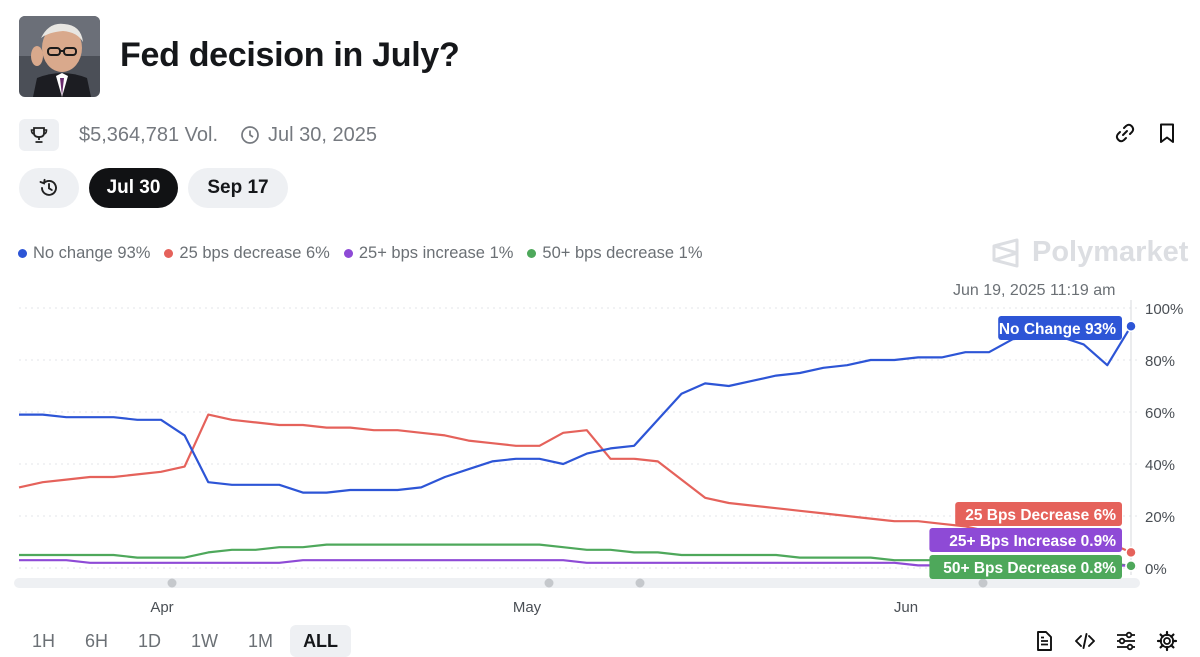 This screenshot has width=1200, height=657. I want to click on legend-item-50-bps-decrease: 50+ bps decrease 1%, so click(615, 253).